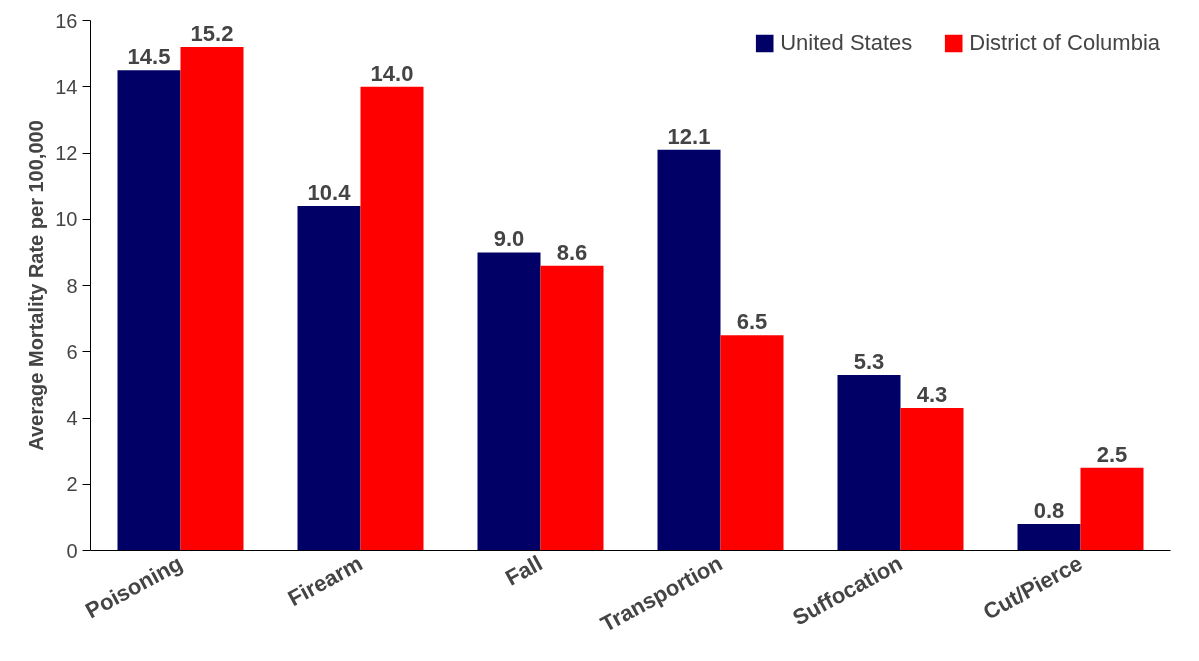  What do you see at coordinates (72, 550) in the screenshot?
I see `y-tick-label: 0` at bounding box center [72, 550].